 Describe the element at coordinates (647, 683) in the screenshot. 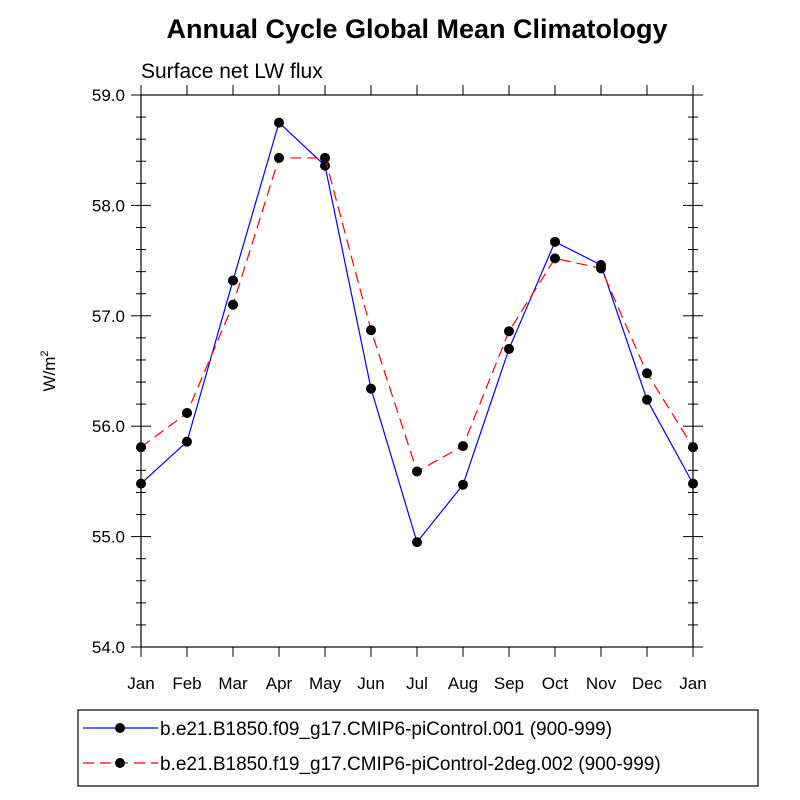

I see `x-tick-label: Dec` at that location.